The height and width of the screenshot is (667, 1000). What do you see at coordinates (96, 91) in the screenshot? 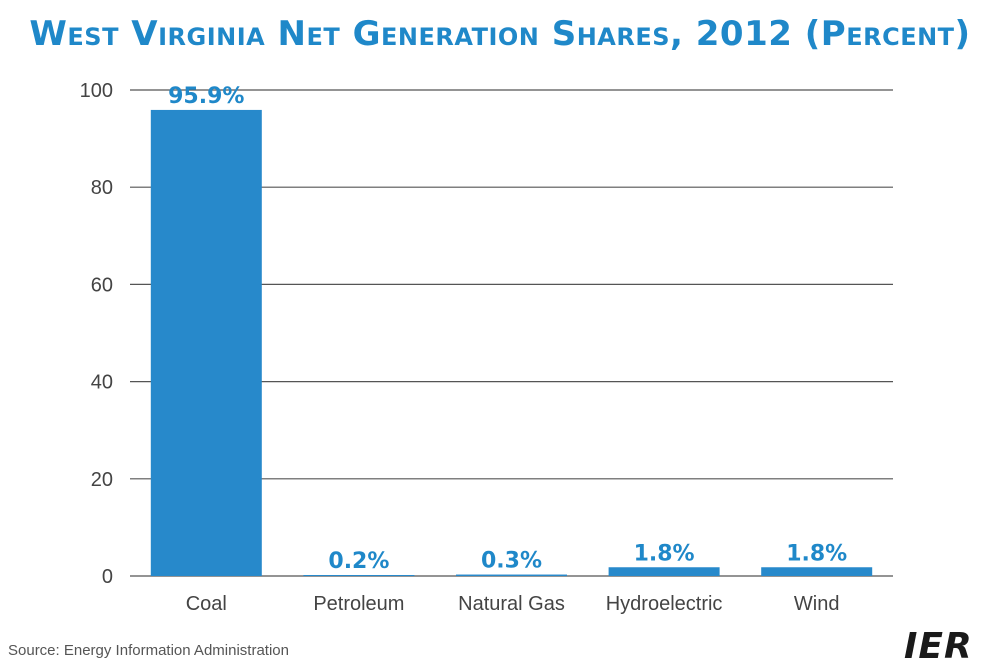
I see `y-tick-label: 100` at bounding box center [96, 91].